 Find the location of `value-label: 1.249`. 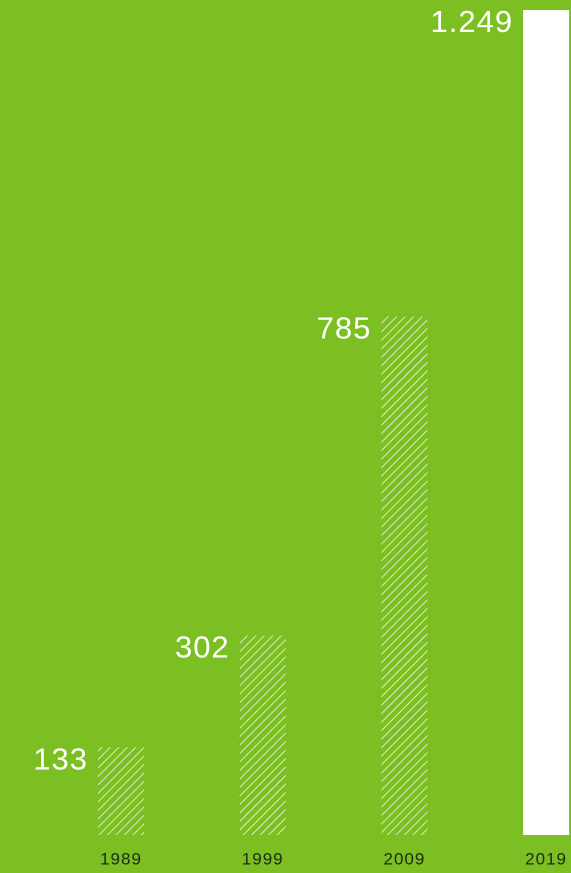

value-label: 1.249 is located at coordinates (472, 21).